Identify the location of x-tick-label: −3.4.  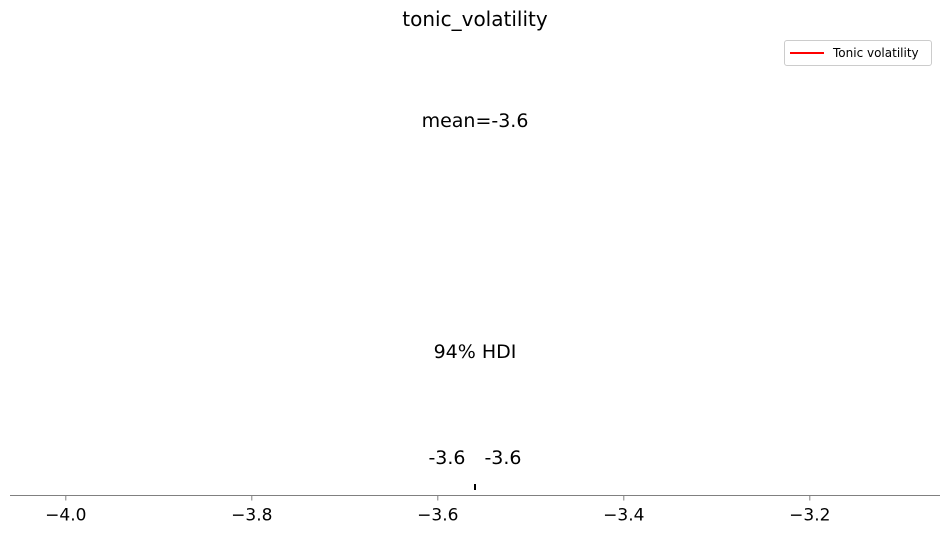
(623, 516).